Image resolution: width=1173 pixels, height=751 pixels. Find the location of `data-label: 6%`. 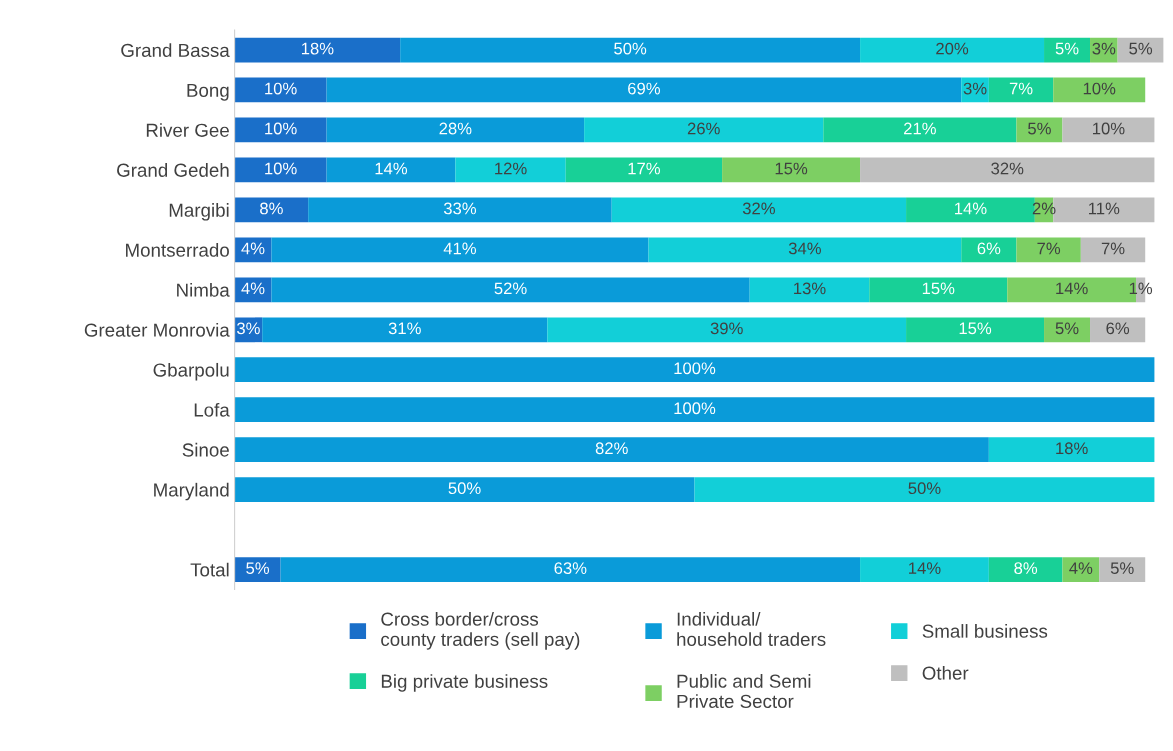

data-label: 6% is located at coordinates (1118, 328).